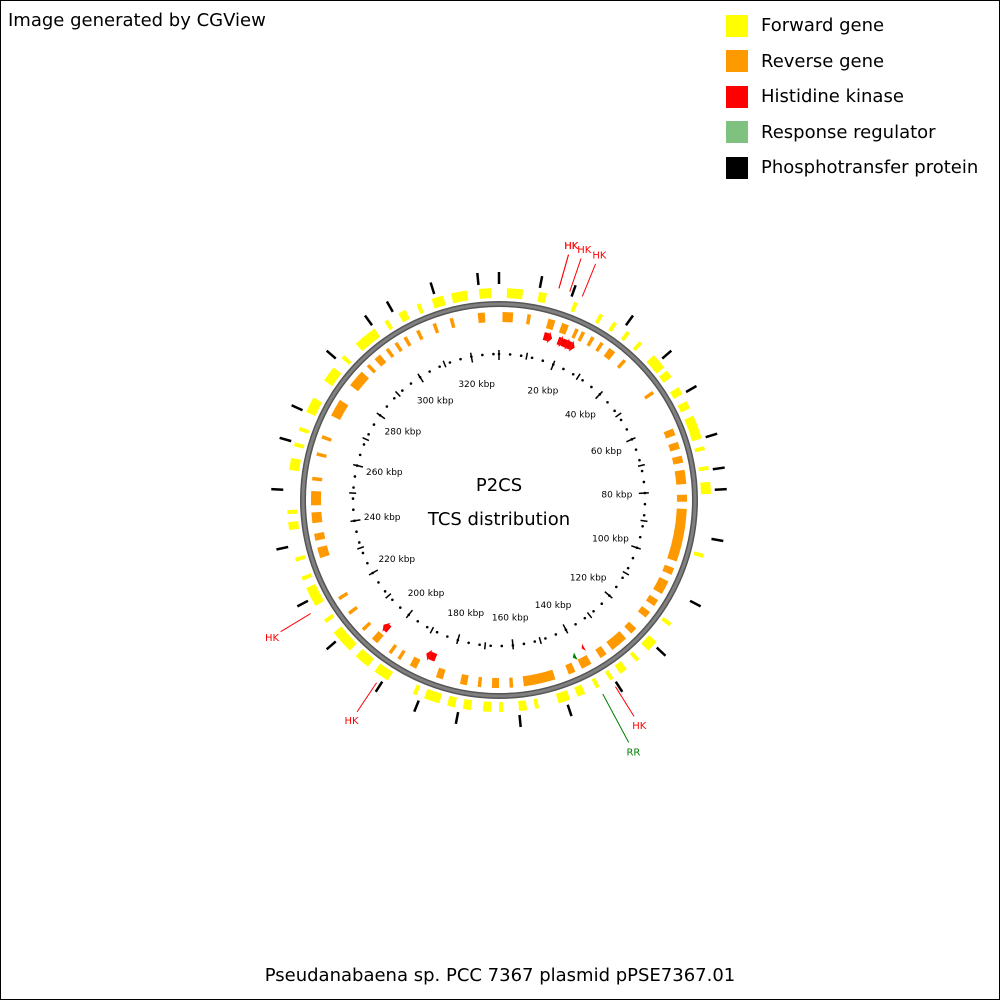 The width and height of the screenshot is (1000, 1000). What do you see at coordinates (606, 452) in the screenshot?
I see `ruler-tick-label: 60 kbp` at bounding box center [606, 452].